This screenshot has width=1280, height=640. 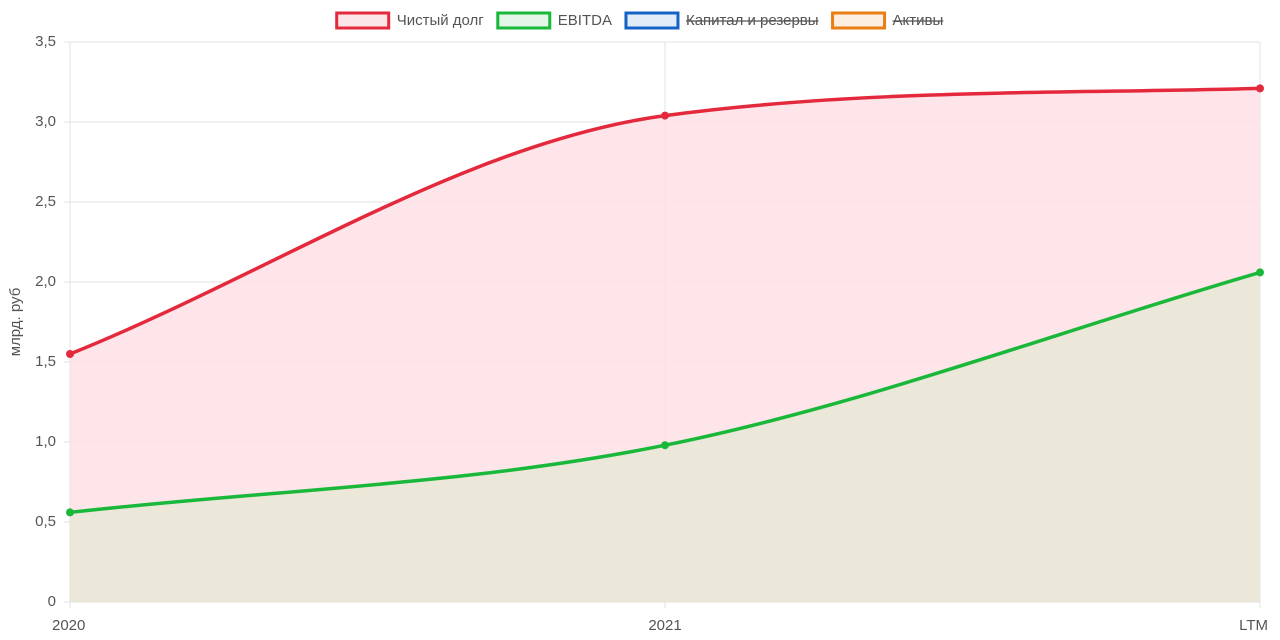 I want to click on legend-label: EBITDA, so click(x=585, y=20).